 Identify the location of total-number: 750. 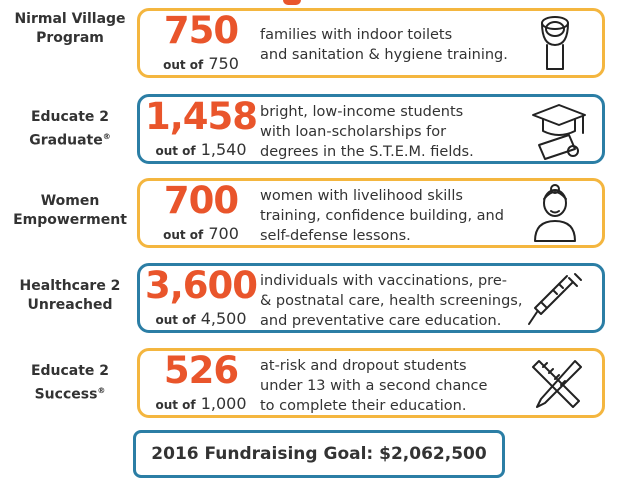
(223, 63).